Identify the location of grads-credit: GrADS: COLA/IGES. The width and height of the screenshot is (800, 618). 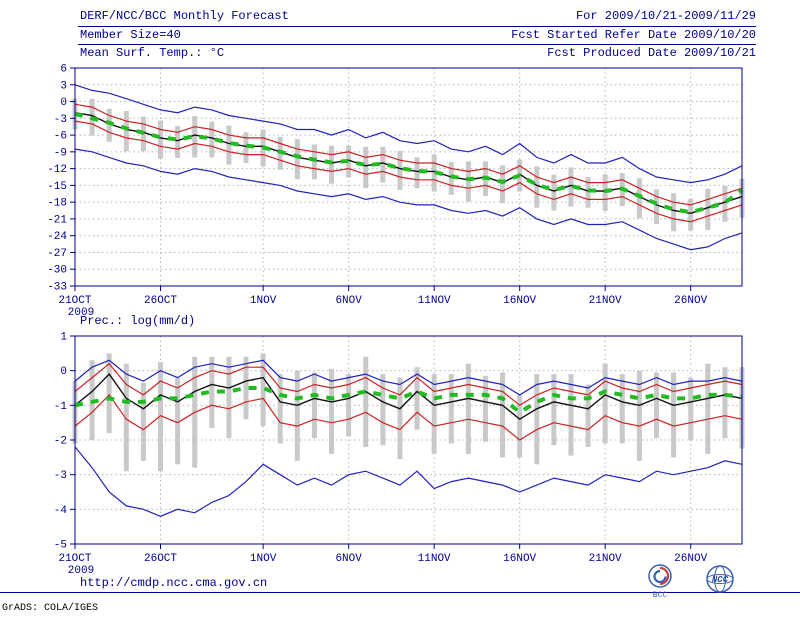
(50, 608).